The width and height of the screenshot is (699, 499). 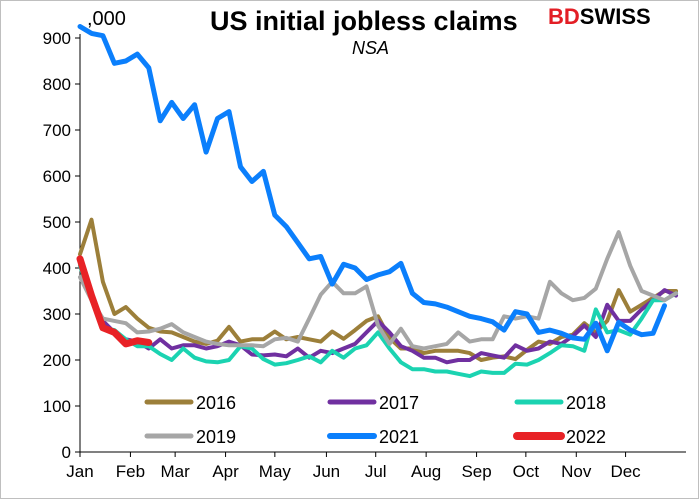 What do you see at coordinates (426, 471) in the screenshot?
I see `x-tick-label-aug: Aug` at bounding box center [426, 471].